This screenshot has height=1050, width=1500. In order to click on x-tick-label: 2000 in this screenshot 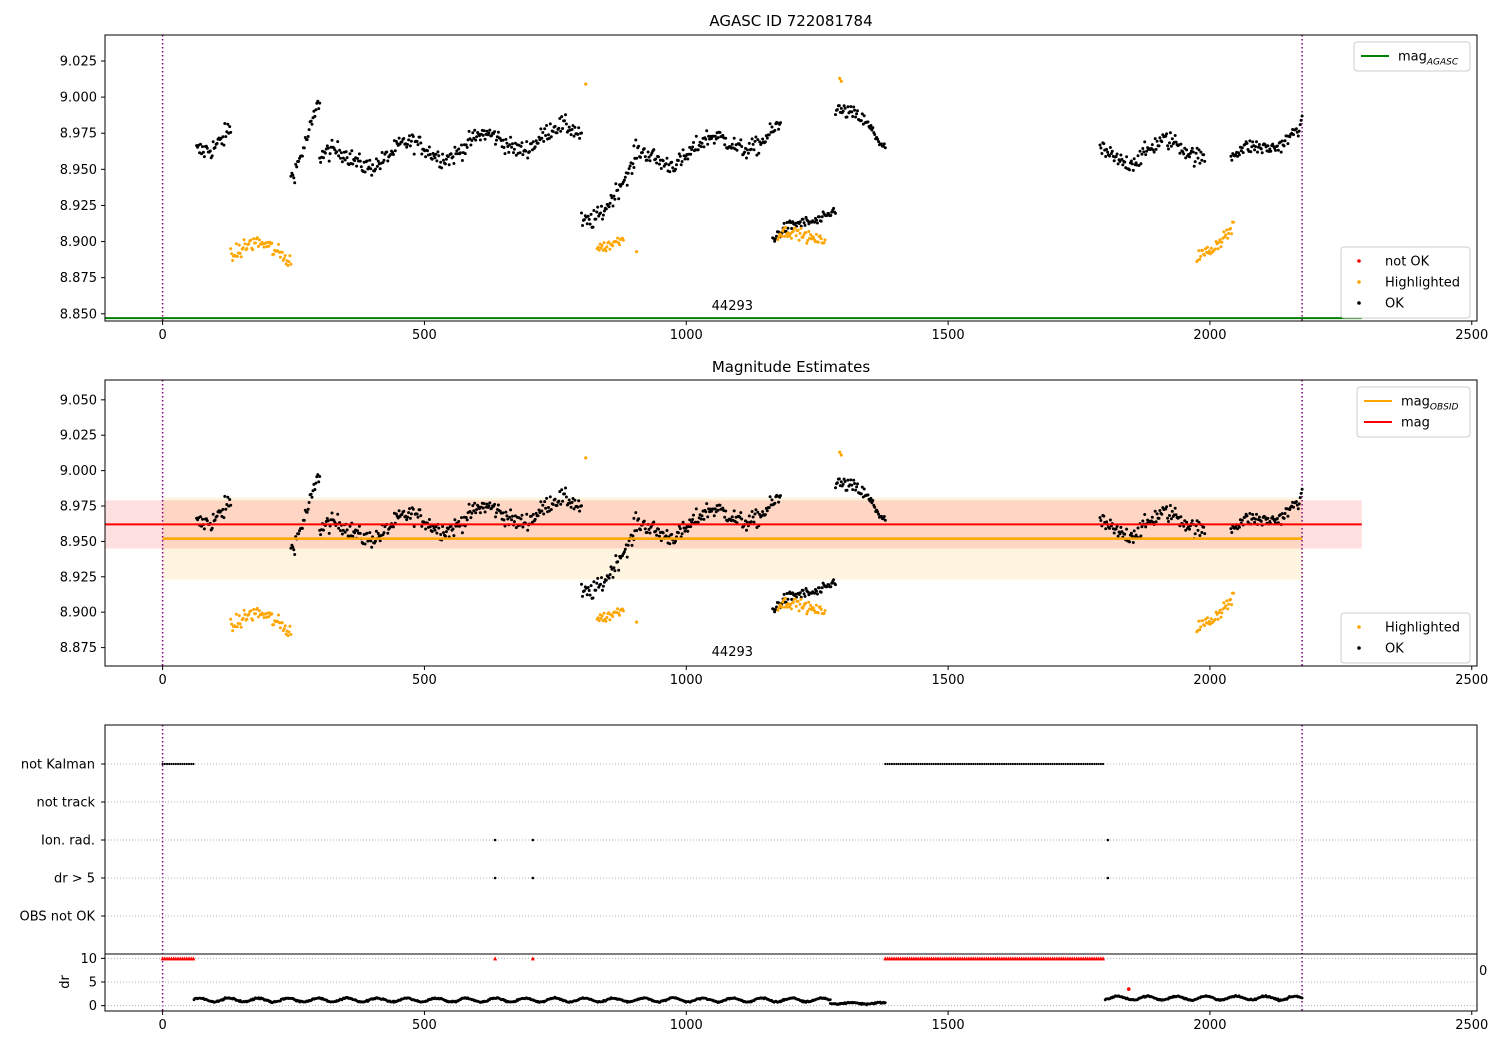, I will do `click(1209, 1025)`.